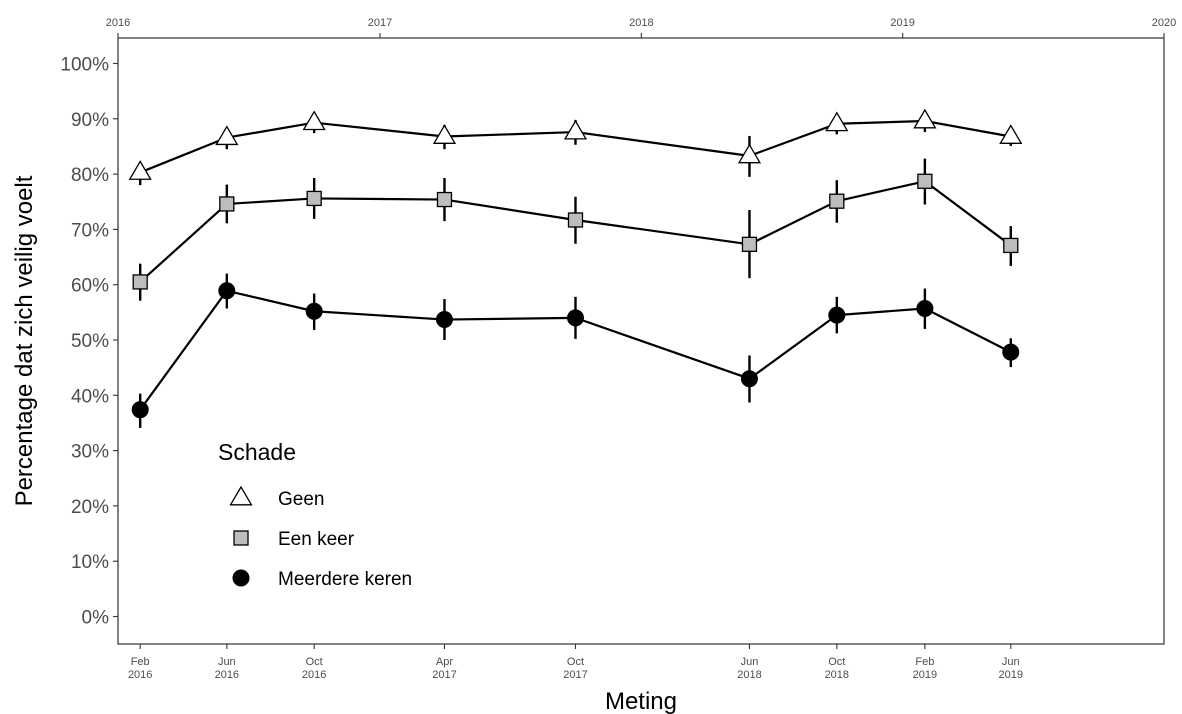  What do you see at coordinates (90, 120) in the screenshot?
I see `y-axis-tick-label: 90%` at bounding box center [90, 120].